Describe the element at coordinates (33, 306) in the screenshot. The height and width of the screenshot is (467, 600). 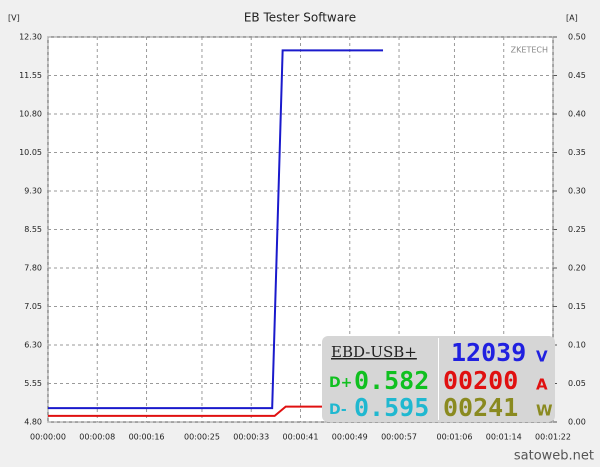
I see `y-tick-label: 7.05` at that location.